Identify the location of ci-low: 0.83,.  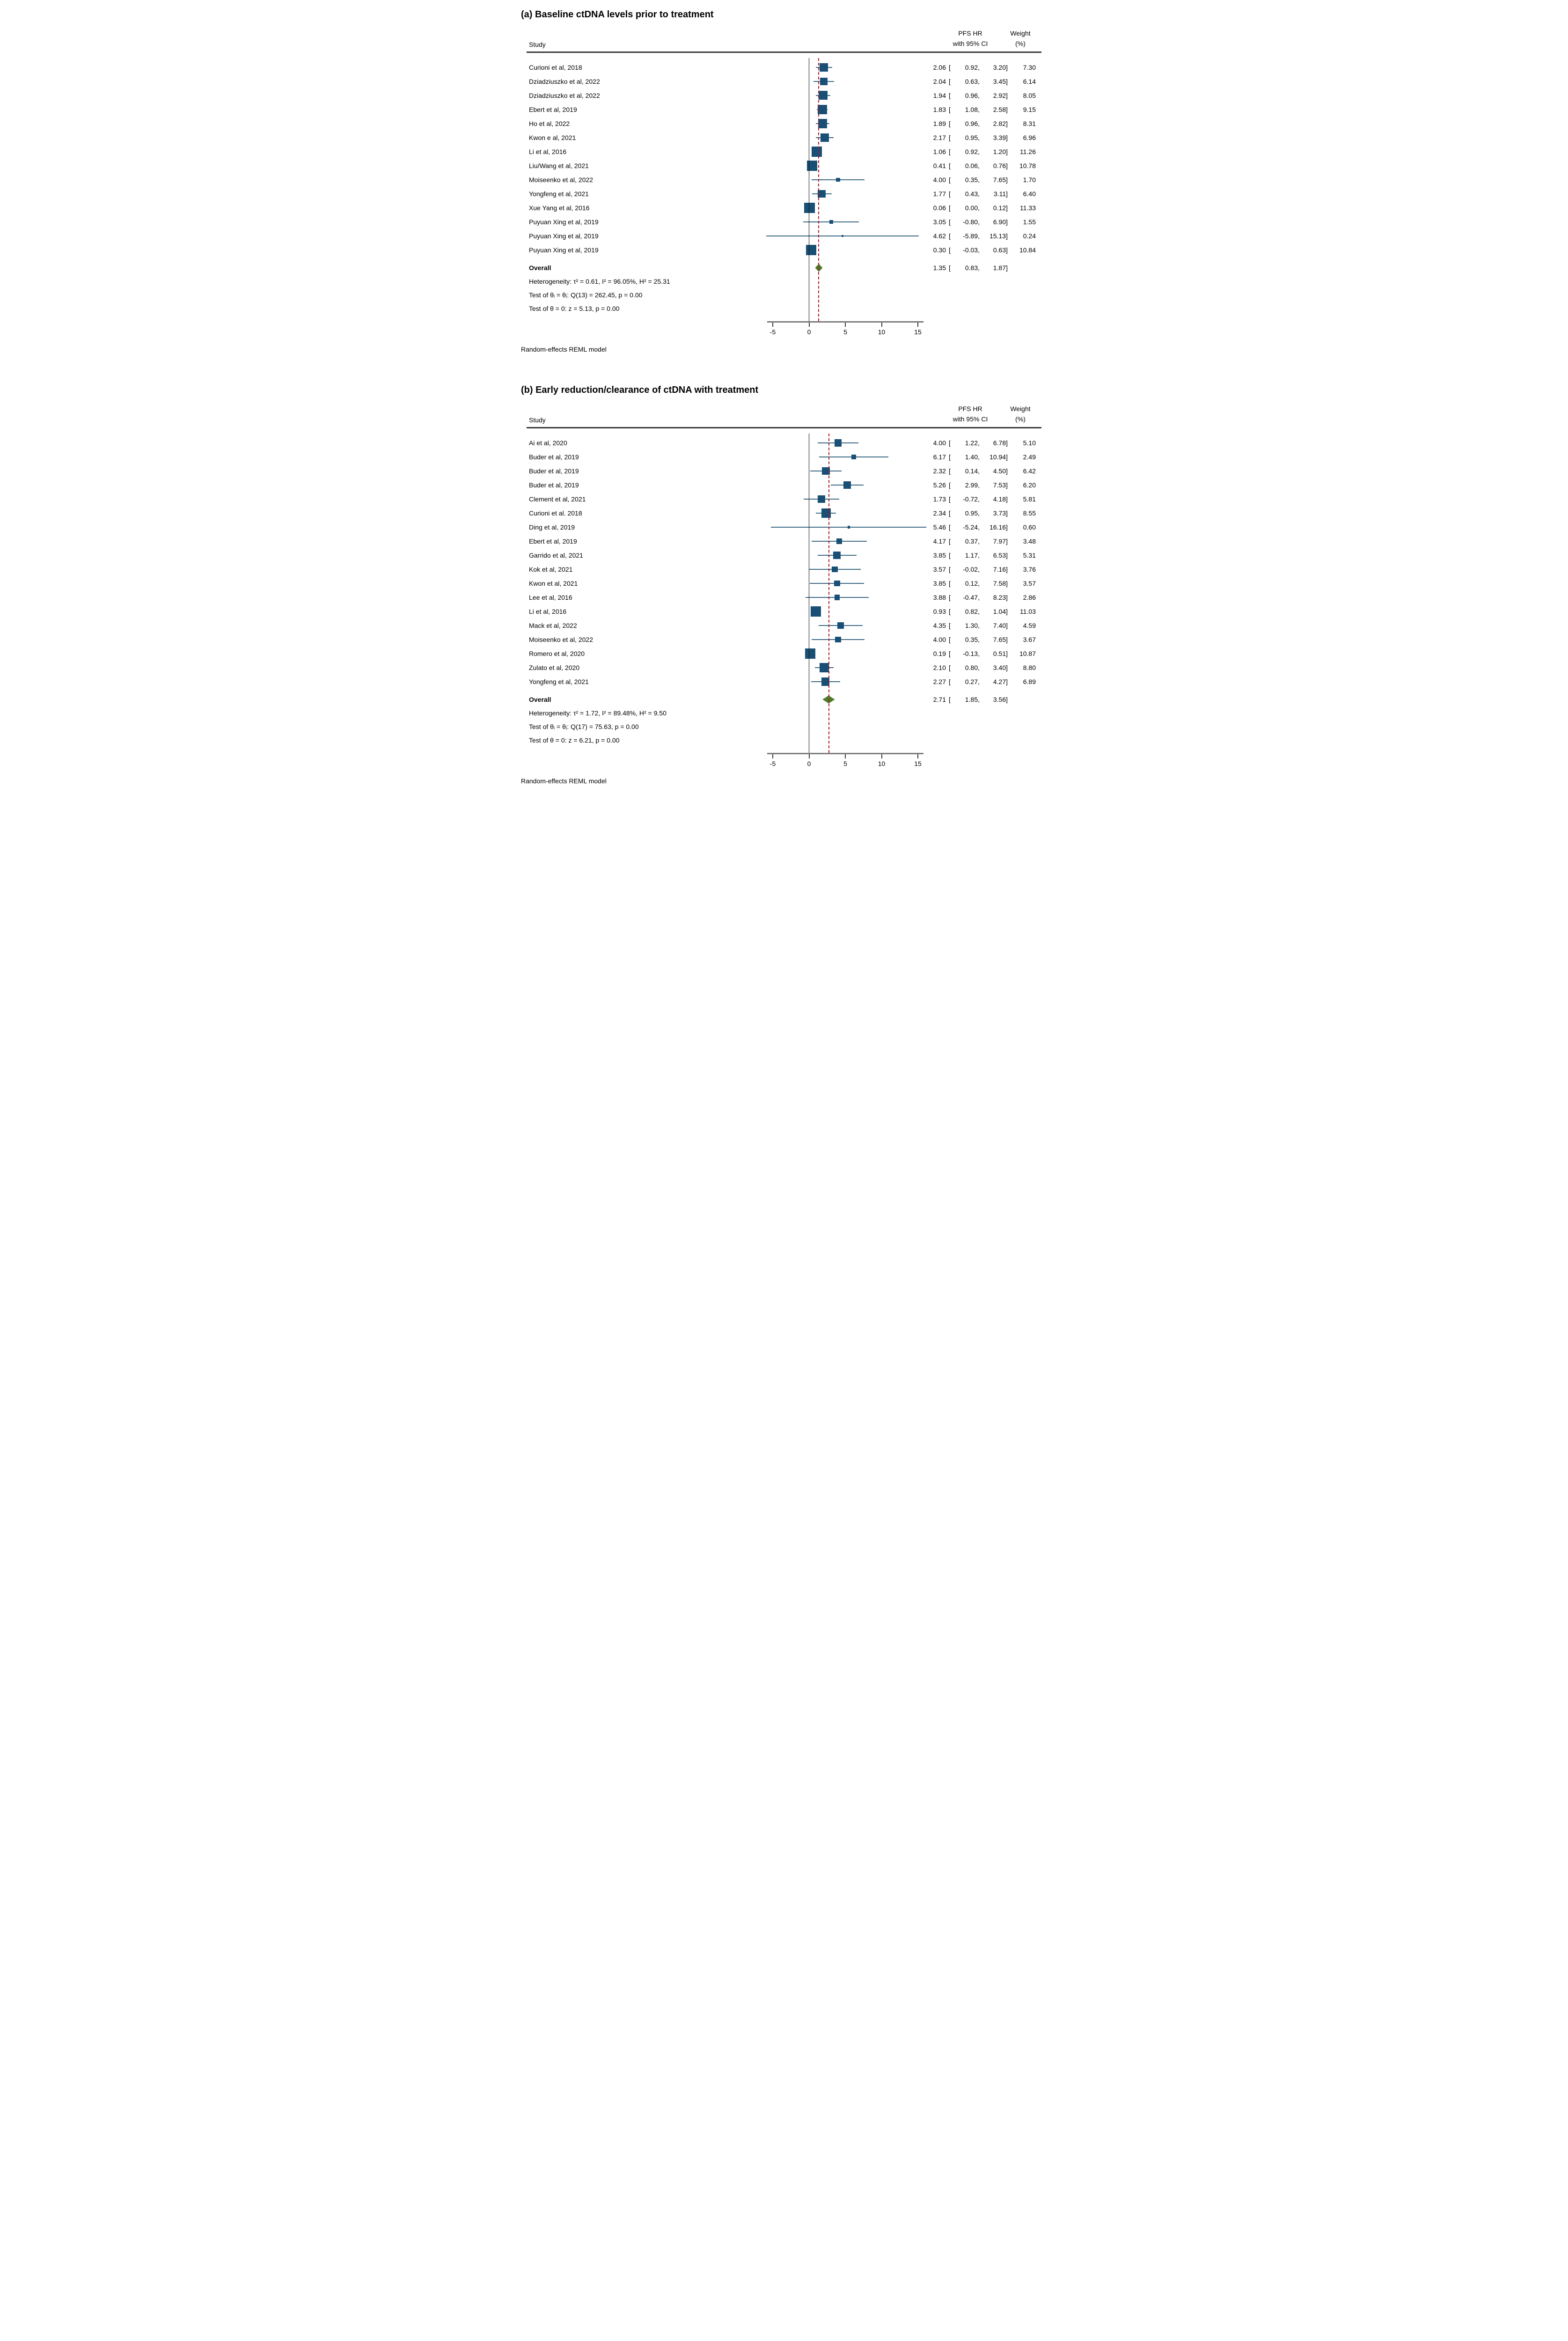
(973, 268).